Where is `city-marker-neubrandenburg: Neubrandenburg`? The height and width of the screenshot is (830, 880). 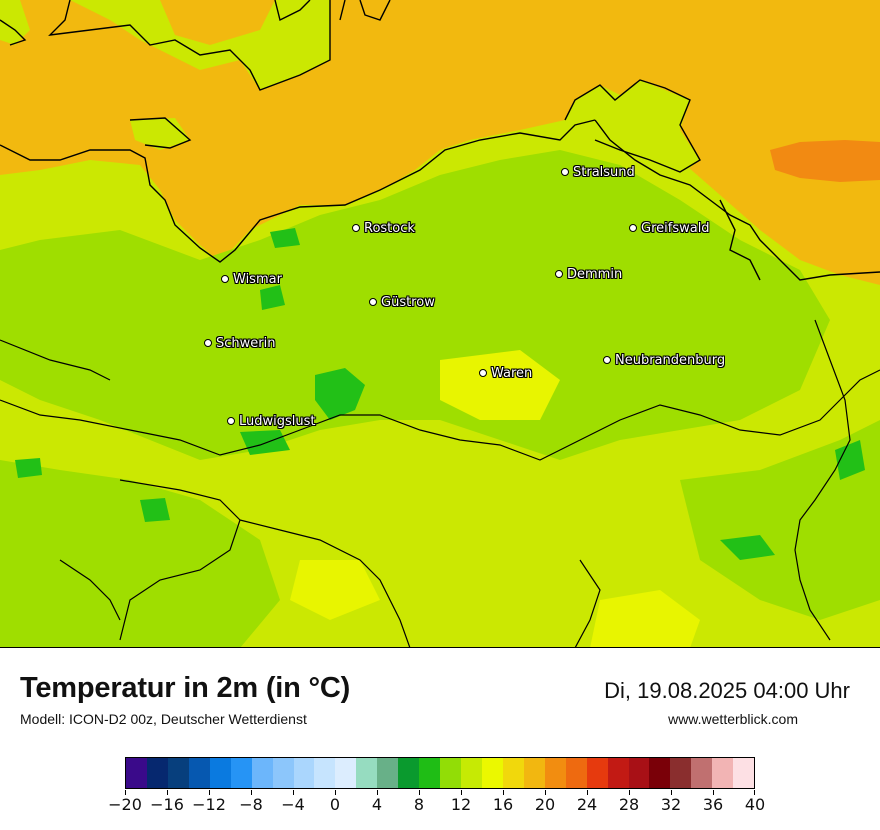
city-marker-neubrandenburg: Neubrandenburg is located at coordinates (664, 360).